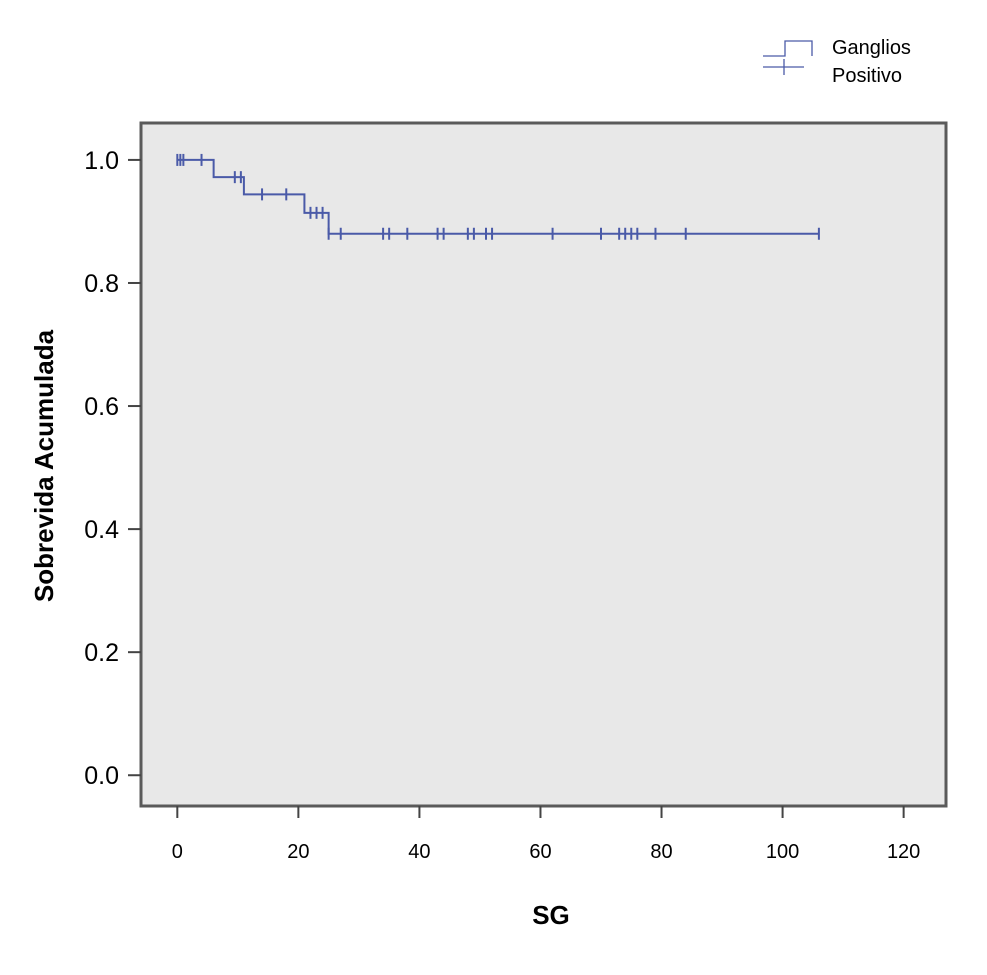 This screenshot has height=975, width=987. What do you see at coordinates (871, 48) in the screenshot?
I see `legend-title: Ganglios` at bounding box center [871, 48].